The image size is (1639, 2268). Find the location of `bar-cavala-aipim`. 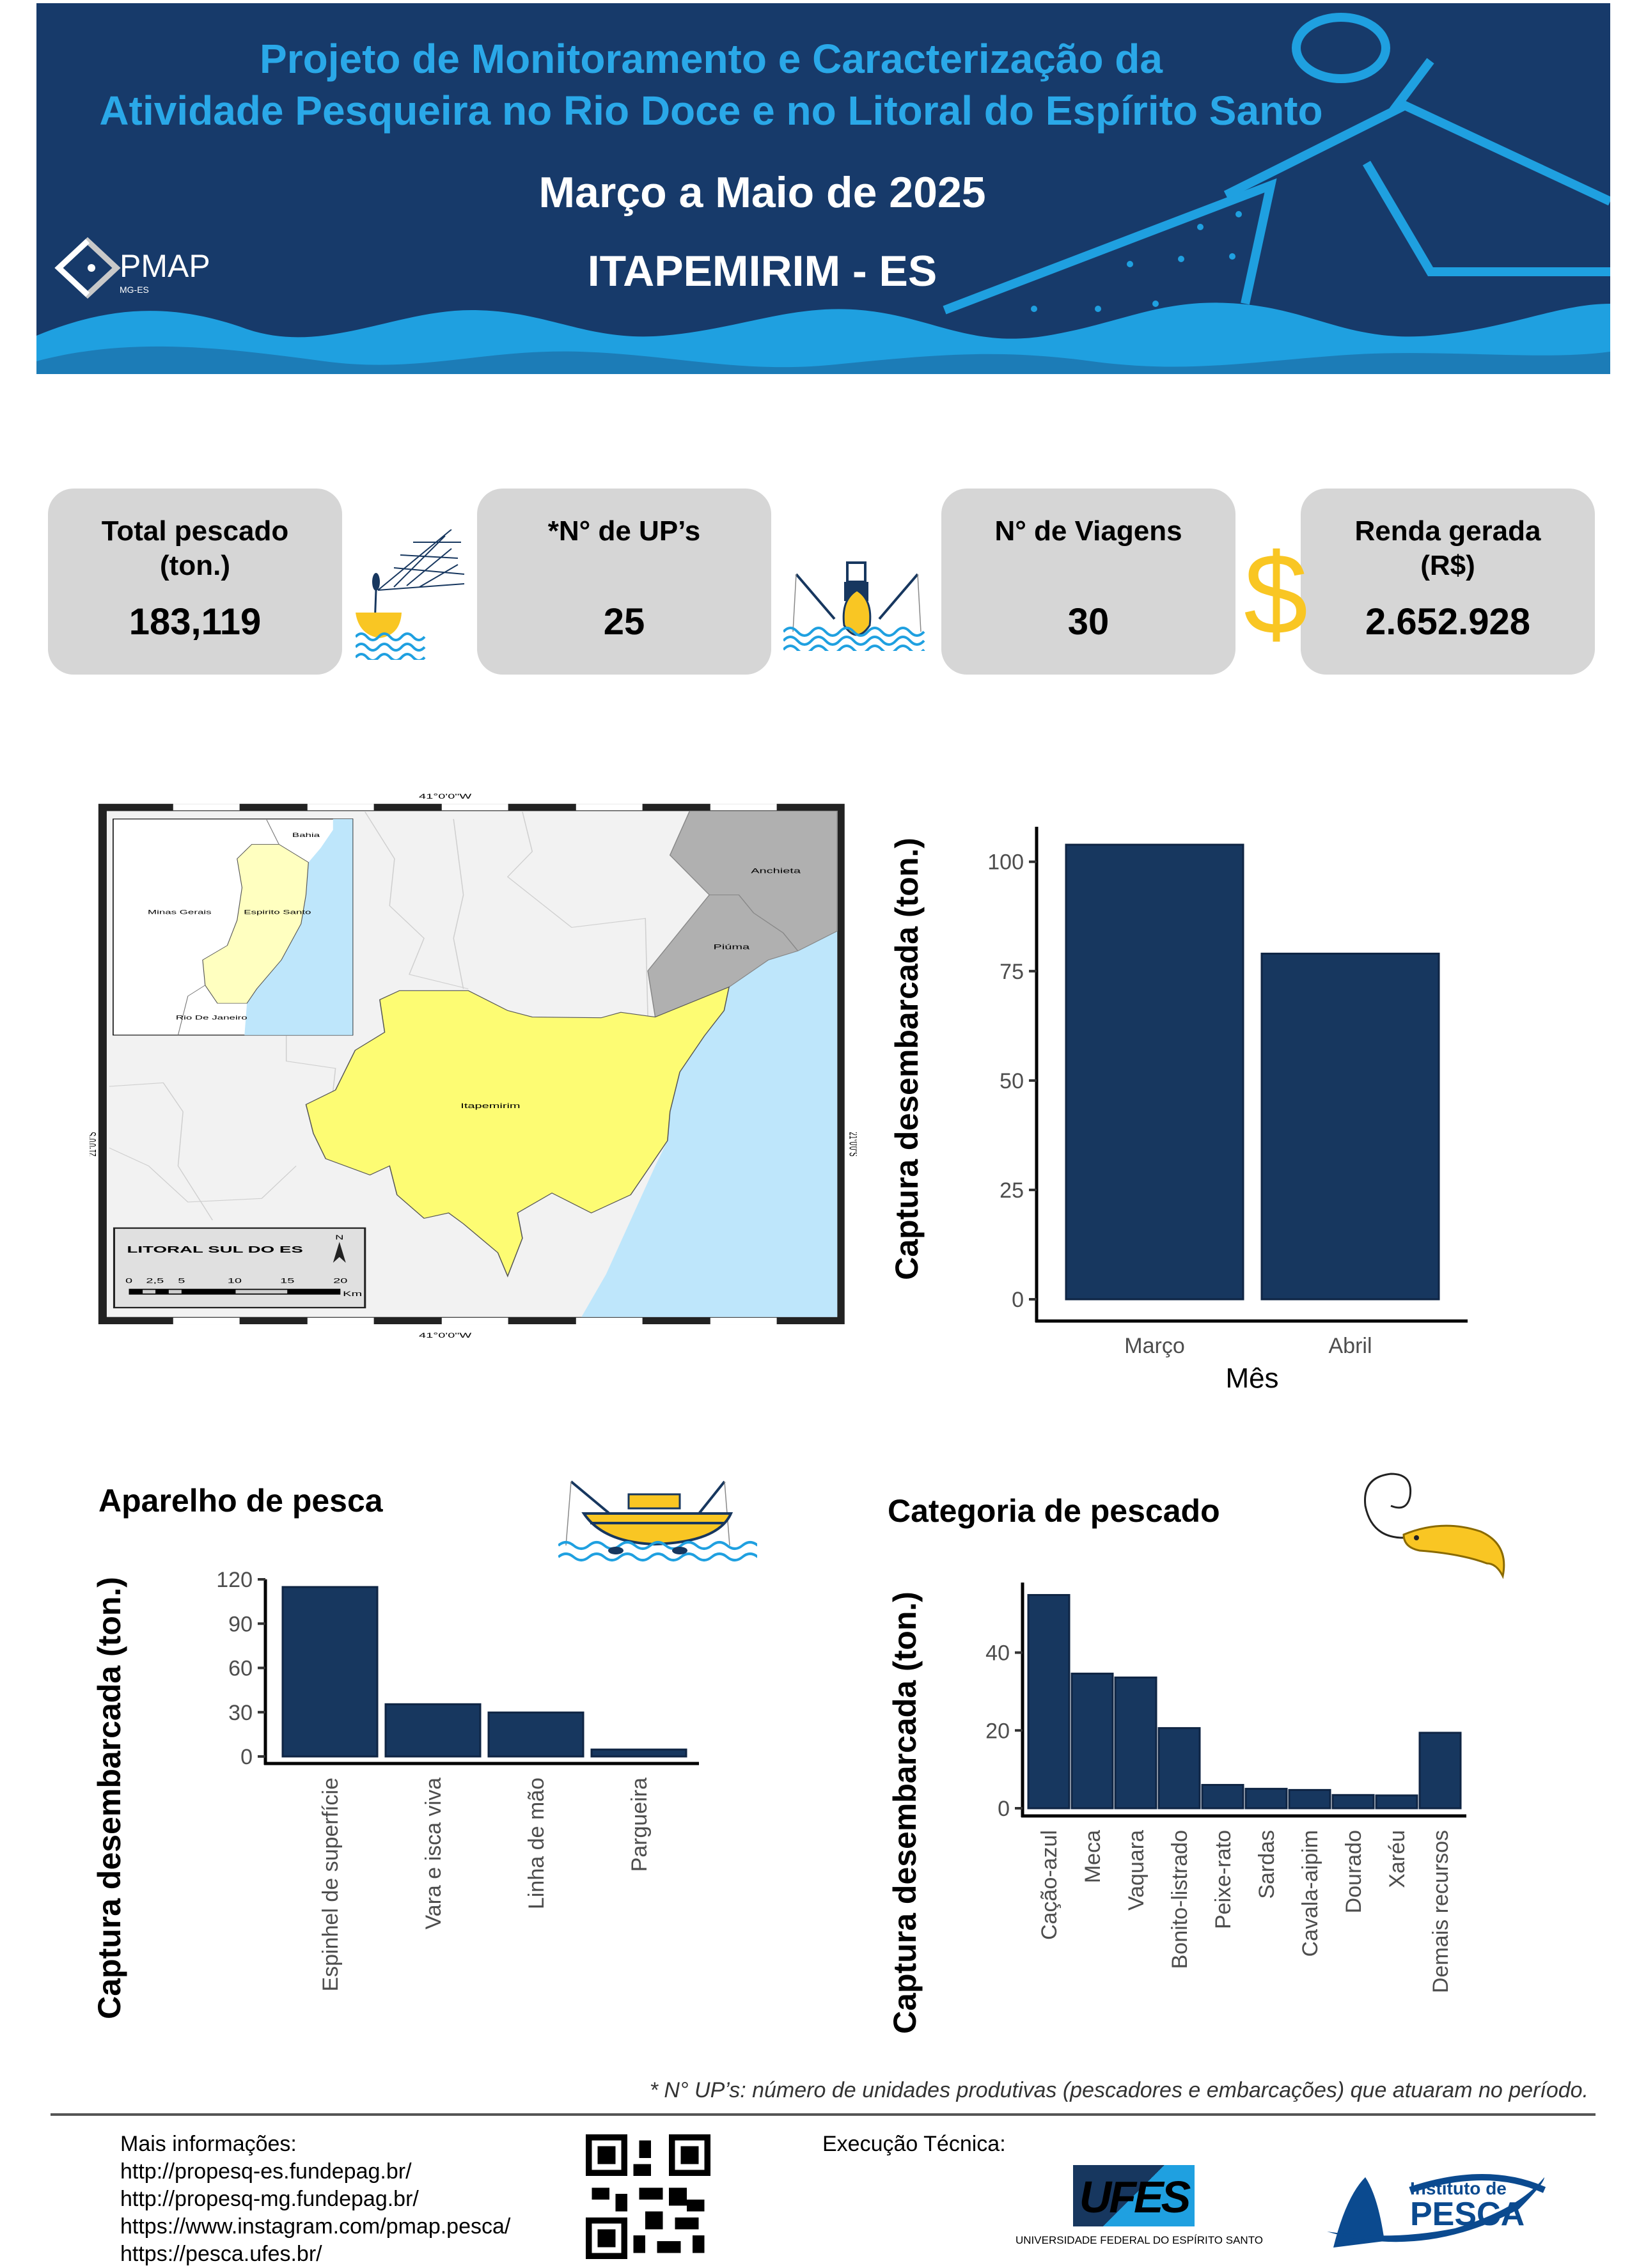

bar-cavala-aipim is located at coordinates (1310, 1799).